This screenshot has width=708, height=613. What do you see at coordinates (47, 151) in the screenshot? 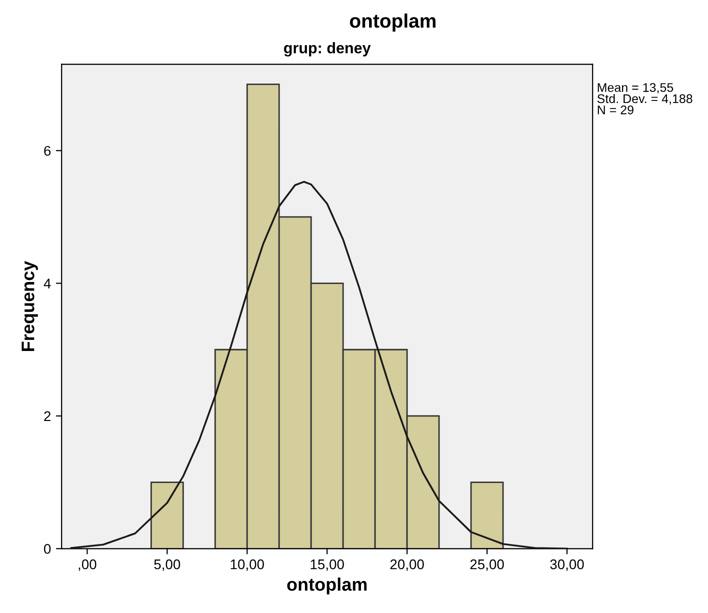
I see `y-tick-label: 6` at bounding box center [47, 151].